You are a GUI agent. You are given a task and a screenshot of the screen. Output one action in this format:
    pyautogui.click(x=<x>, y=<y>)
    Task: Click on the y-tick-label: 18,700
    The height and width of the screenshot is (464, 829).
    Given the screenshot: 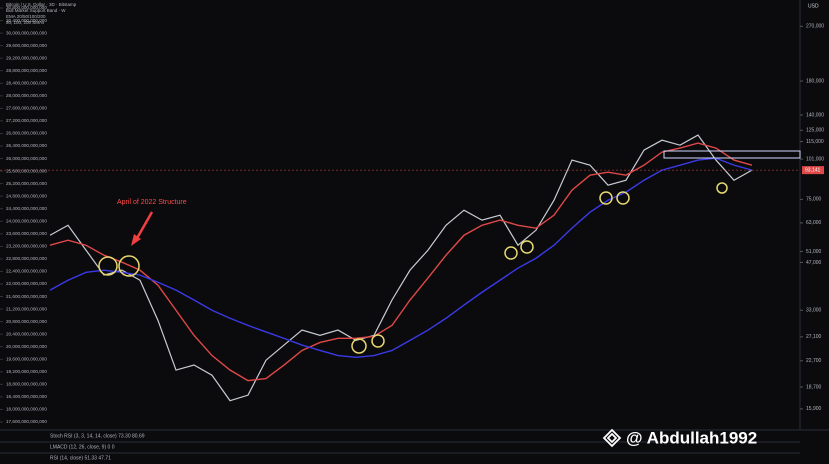 What is the action you would take?
    pyautogui.click(x=814, y=387)
    